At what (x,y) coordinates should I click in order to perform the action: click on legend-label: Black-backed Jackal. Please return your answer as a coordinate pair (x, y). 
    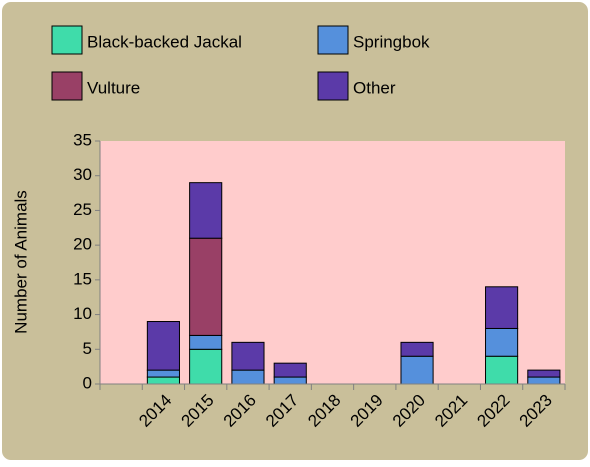
    Looking at the image, I should click on (164, 41).